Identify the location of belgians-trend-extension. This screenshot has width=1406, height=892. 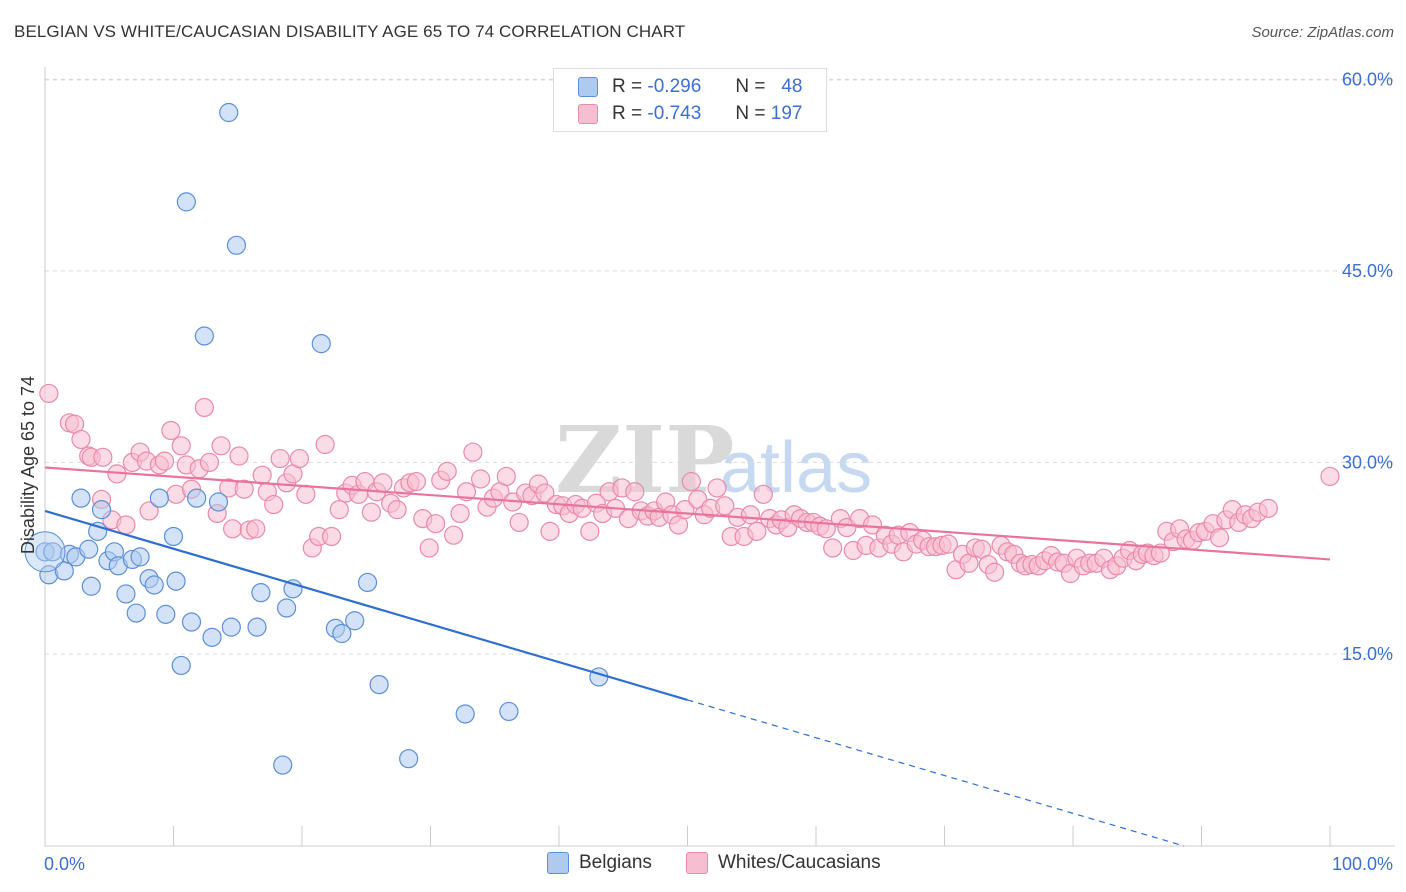
(936, 773).